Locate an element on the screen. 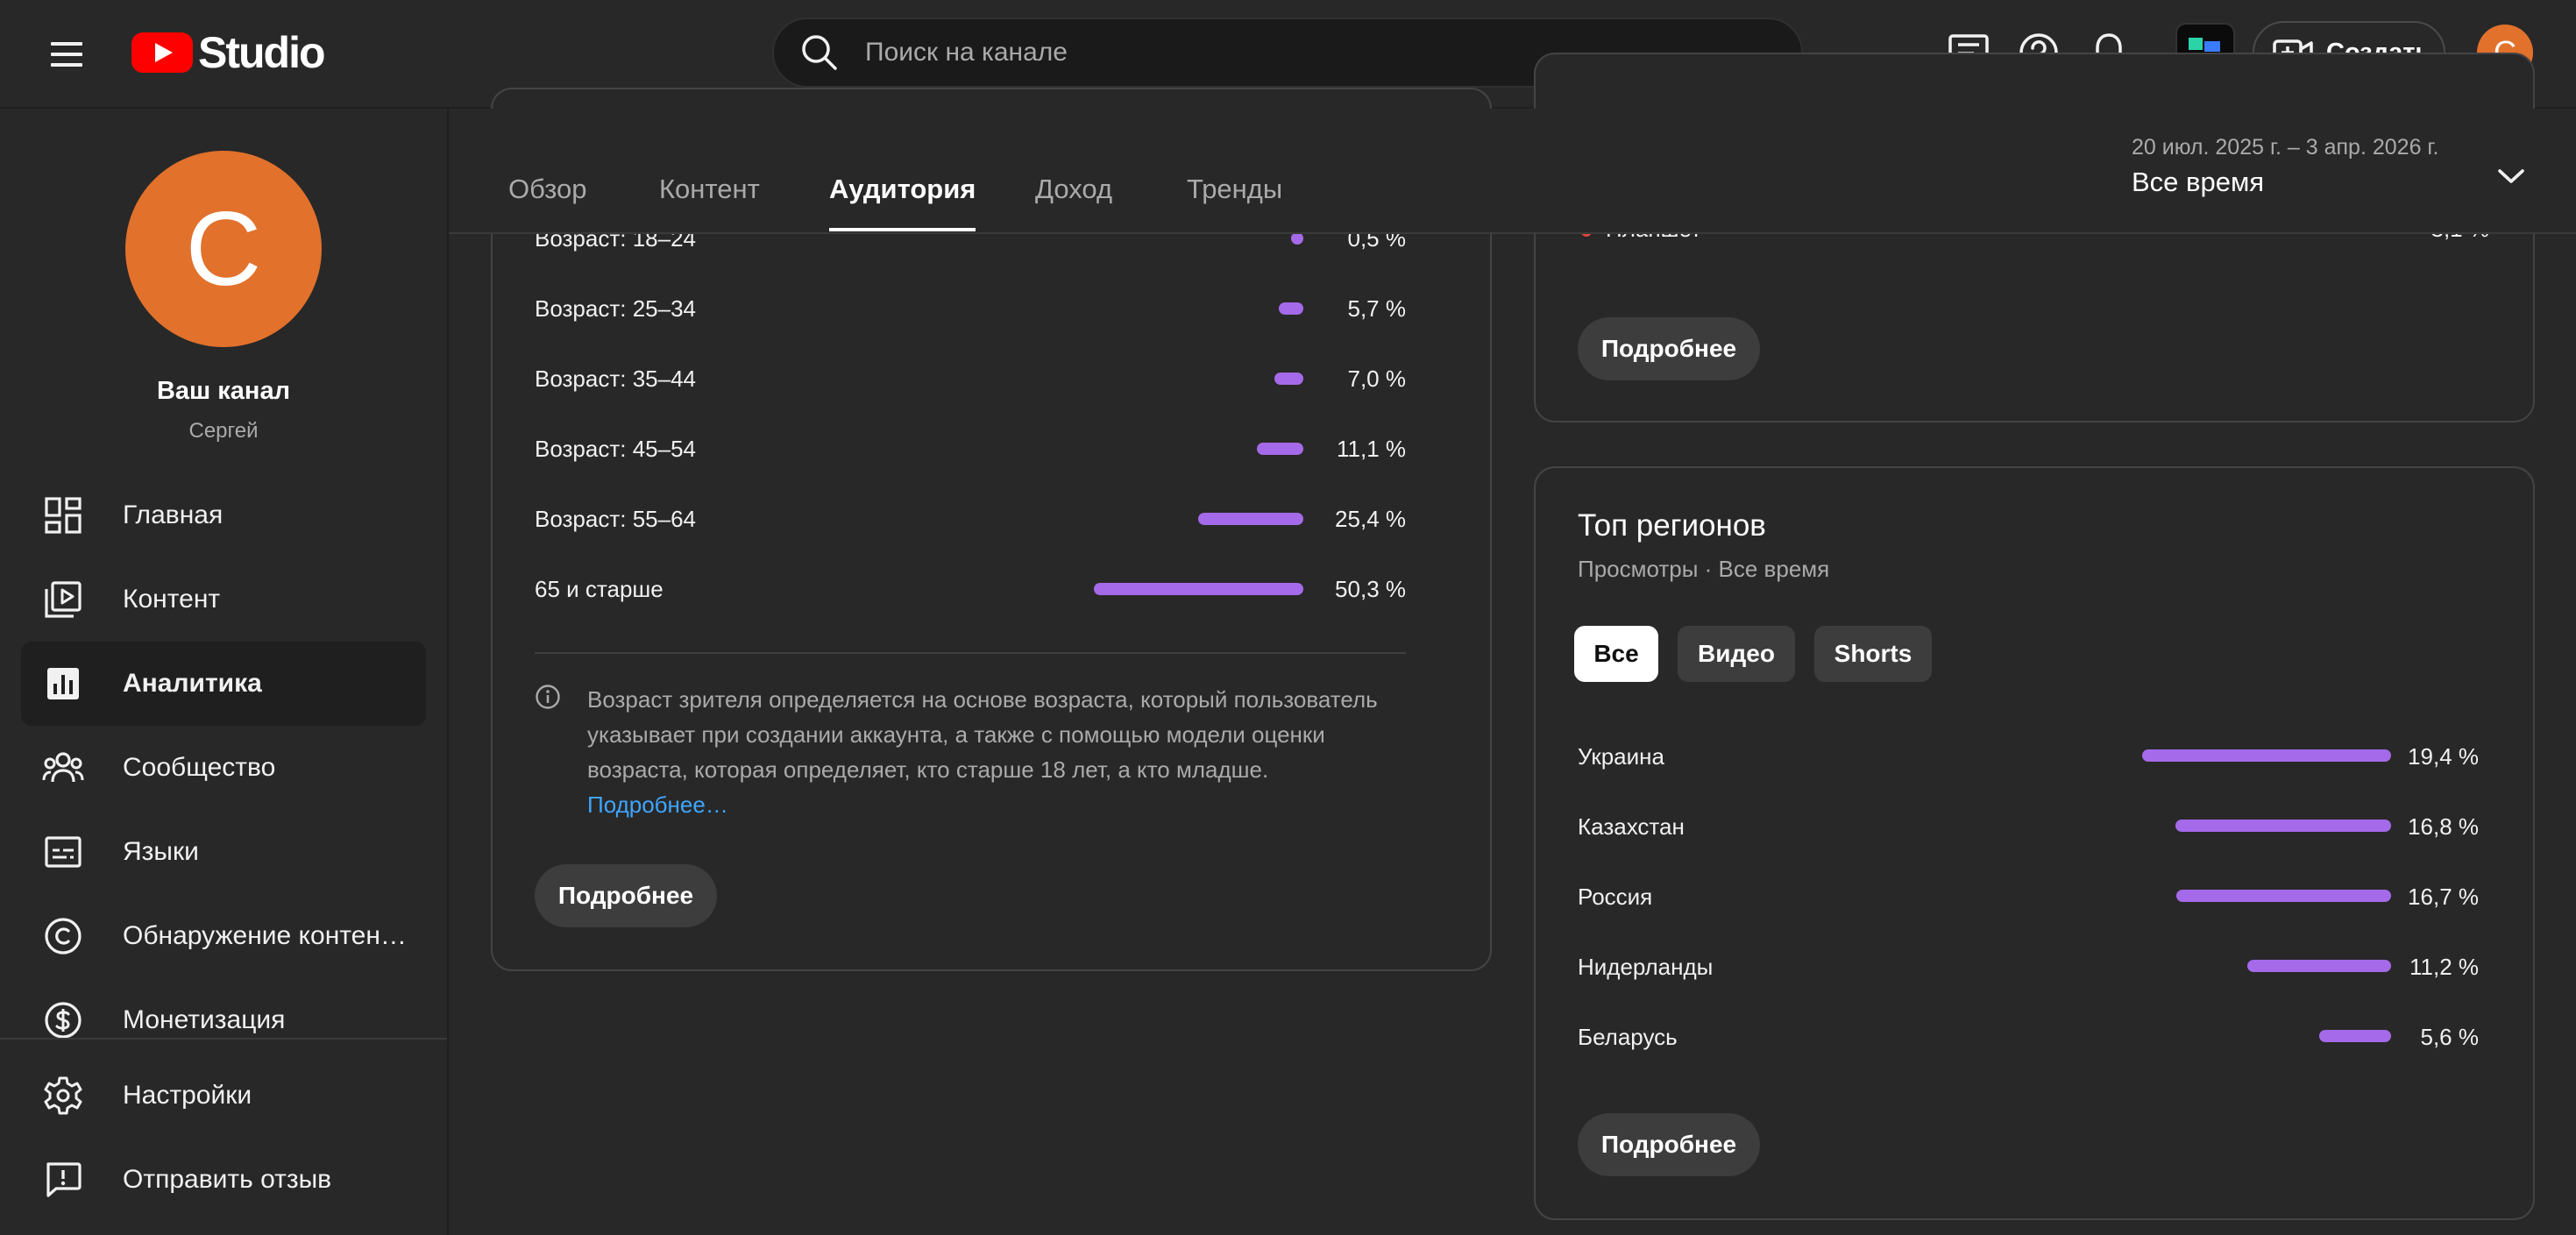 This screenshot has height=1235, width=2576. sidebar-item-dashboard: Главная is located at coordinates (223, 515).